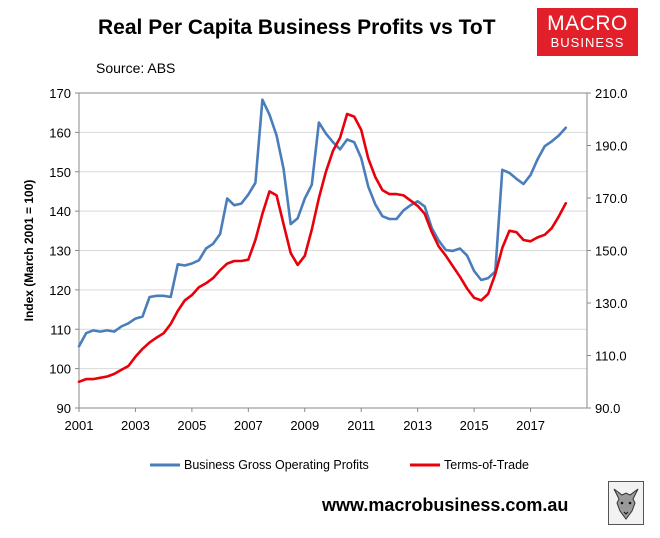 This screenshot has height=538, width=660. Describe the element at coordinates (60, 329) in the screenshot. I see `y-tick-label: 110` at that location.